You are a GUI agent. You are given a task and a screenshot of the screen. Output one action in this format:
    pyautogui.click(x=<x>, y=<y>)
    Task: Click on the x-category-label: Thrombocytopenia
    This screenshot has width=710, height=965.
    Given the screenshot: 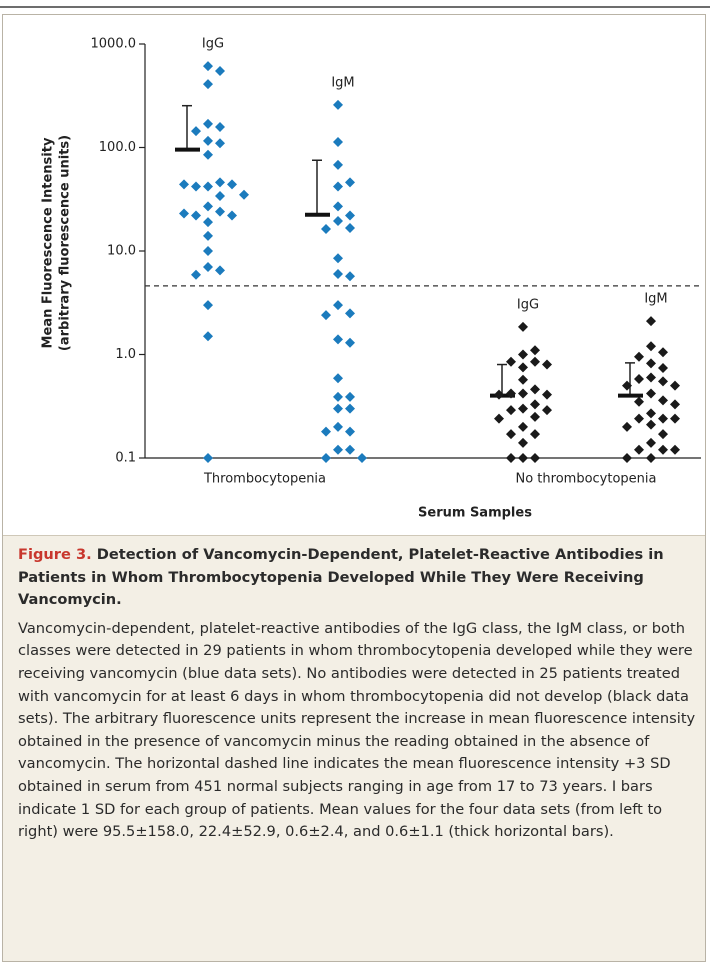 What is the action you would take?
    pyautogui.click(x=264, y=479)
    